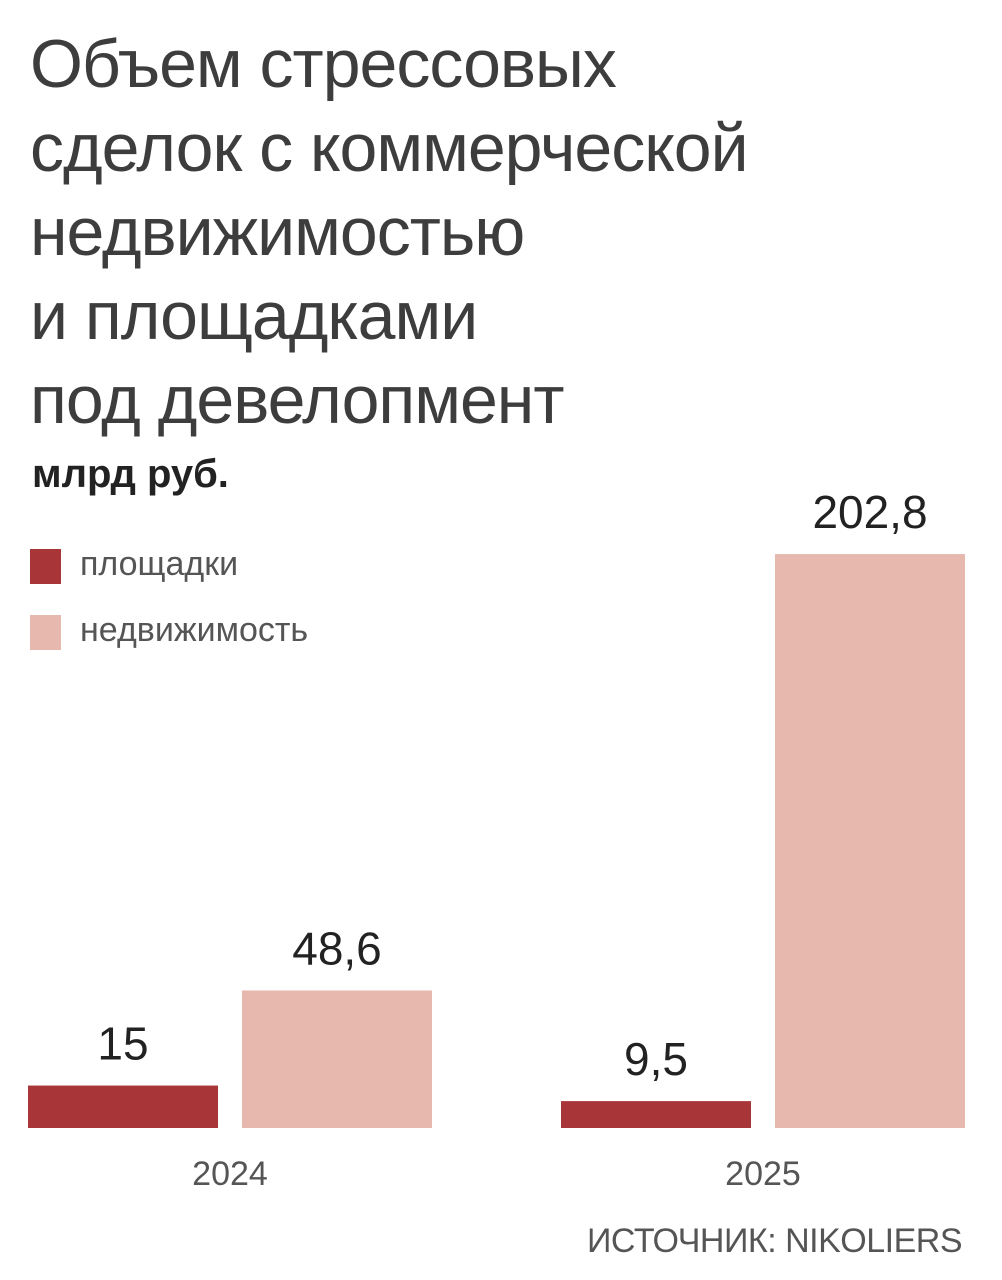 The image size is (1002, 1280). What do you see at coordinates (774, 1241) in the screenshot?
I see `source-note: ИСТОЧНИК: NIKOLIERS` at bounding box center [774, 1241].